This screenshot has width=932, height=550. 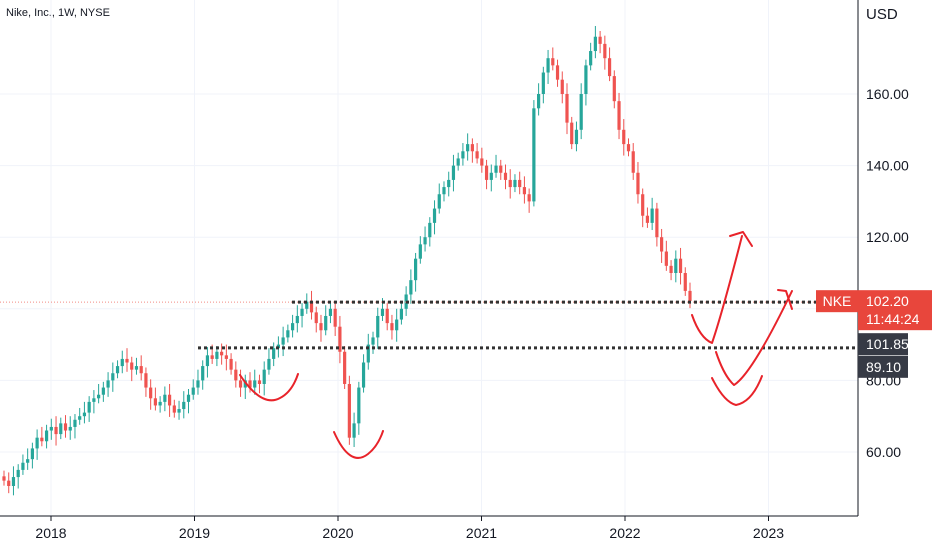 I want to click on time-axis-tick: 2020, so click(x=337, y=533).